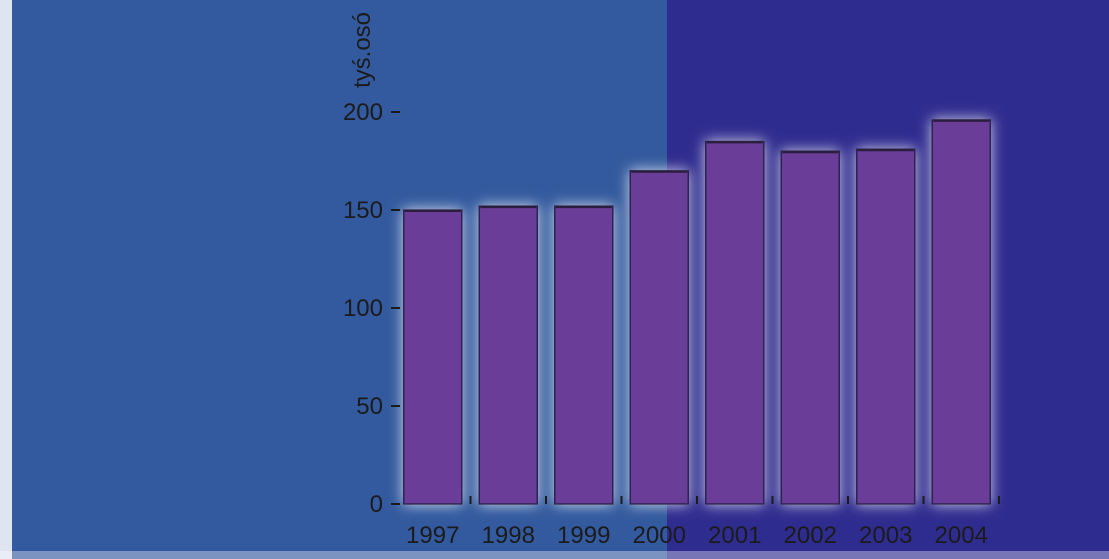  I want to click on y-axis-label: tyś.osó, so click(362, 50).